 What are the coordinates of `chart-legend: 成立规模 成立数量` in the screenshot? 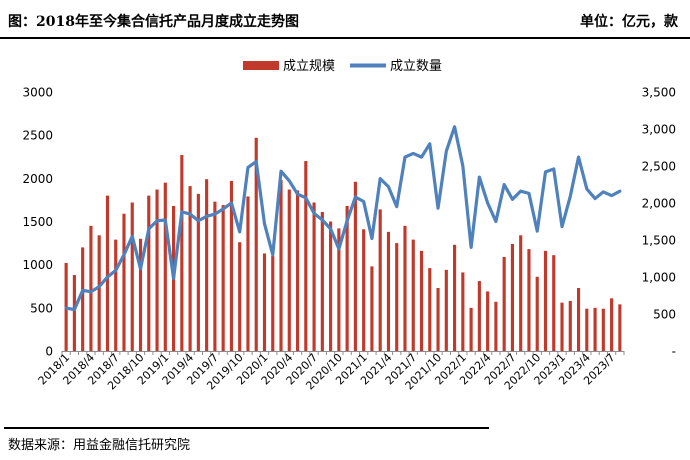 It's located at (342, 66).